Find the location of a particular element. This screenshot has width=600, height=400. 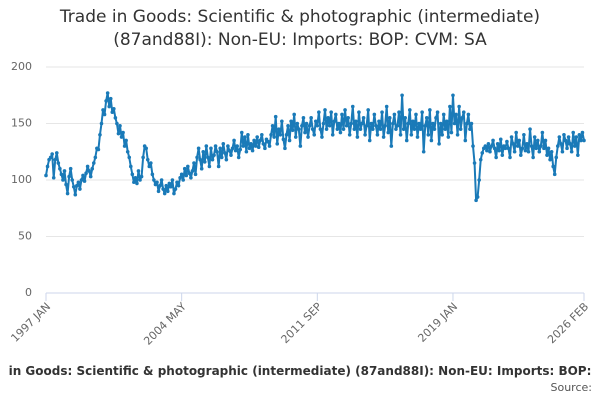

y-tick-label: 150 is located at coordinates (21, 123).